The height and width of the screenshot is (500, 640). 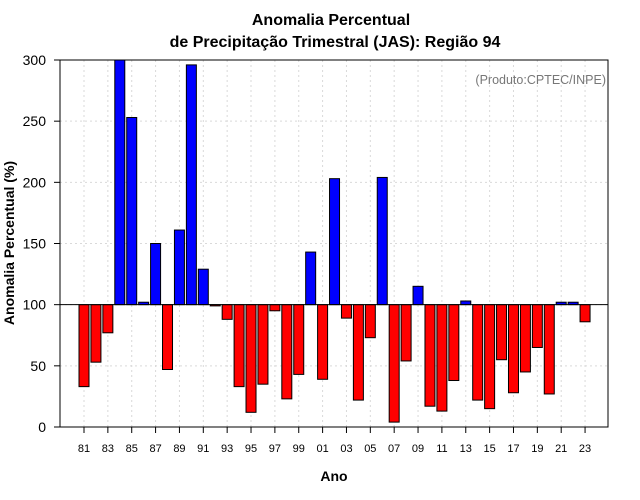 What do you see at coordinates (227, 449) in the screenshot?
I see `x-tick-label-93: 93` at bounding box center [227, 449].